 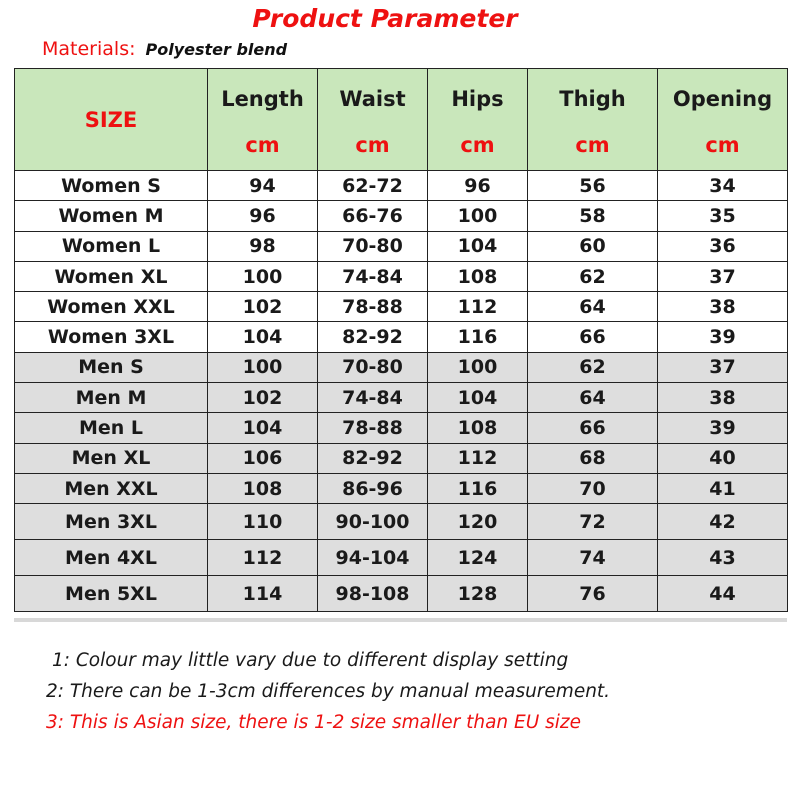 What do you see at coordinates (262, 119) in the screenshot?
I see `column-header-length: Length cm` at bounding box center [262, 119].